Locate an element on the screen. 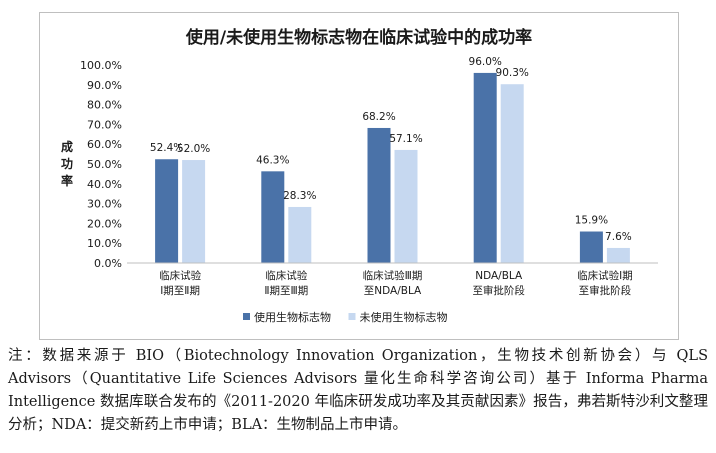 Image resolution: width=716 pixels, height=453 pixels. y-tick-label: 20.0% is located at coordinates (104, 223).